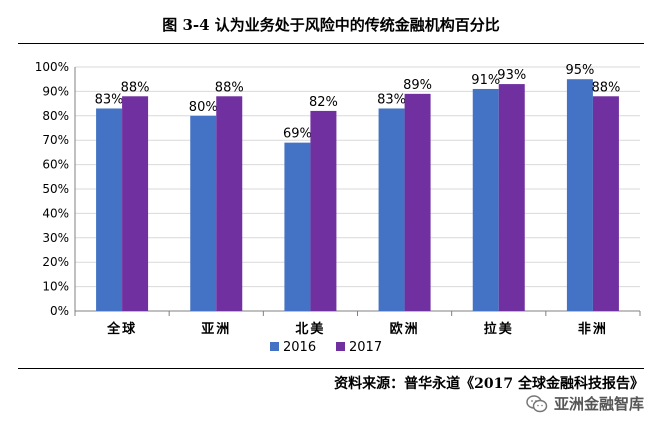  I want to click on chart-title: 图 3-4 认为业务处于风险中的传统金融机构百分比, so click(331, 25).